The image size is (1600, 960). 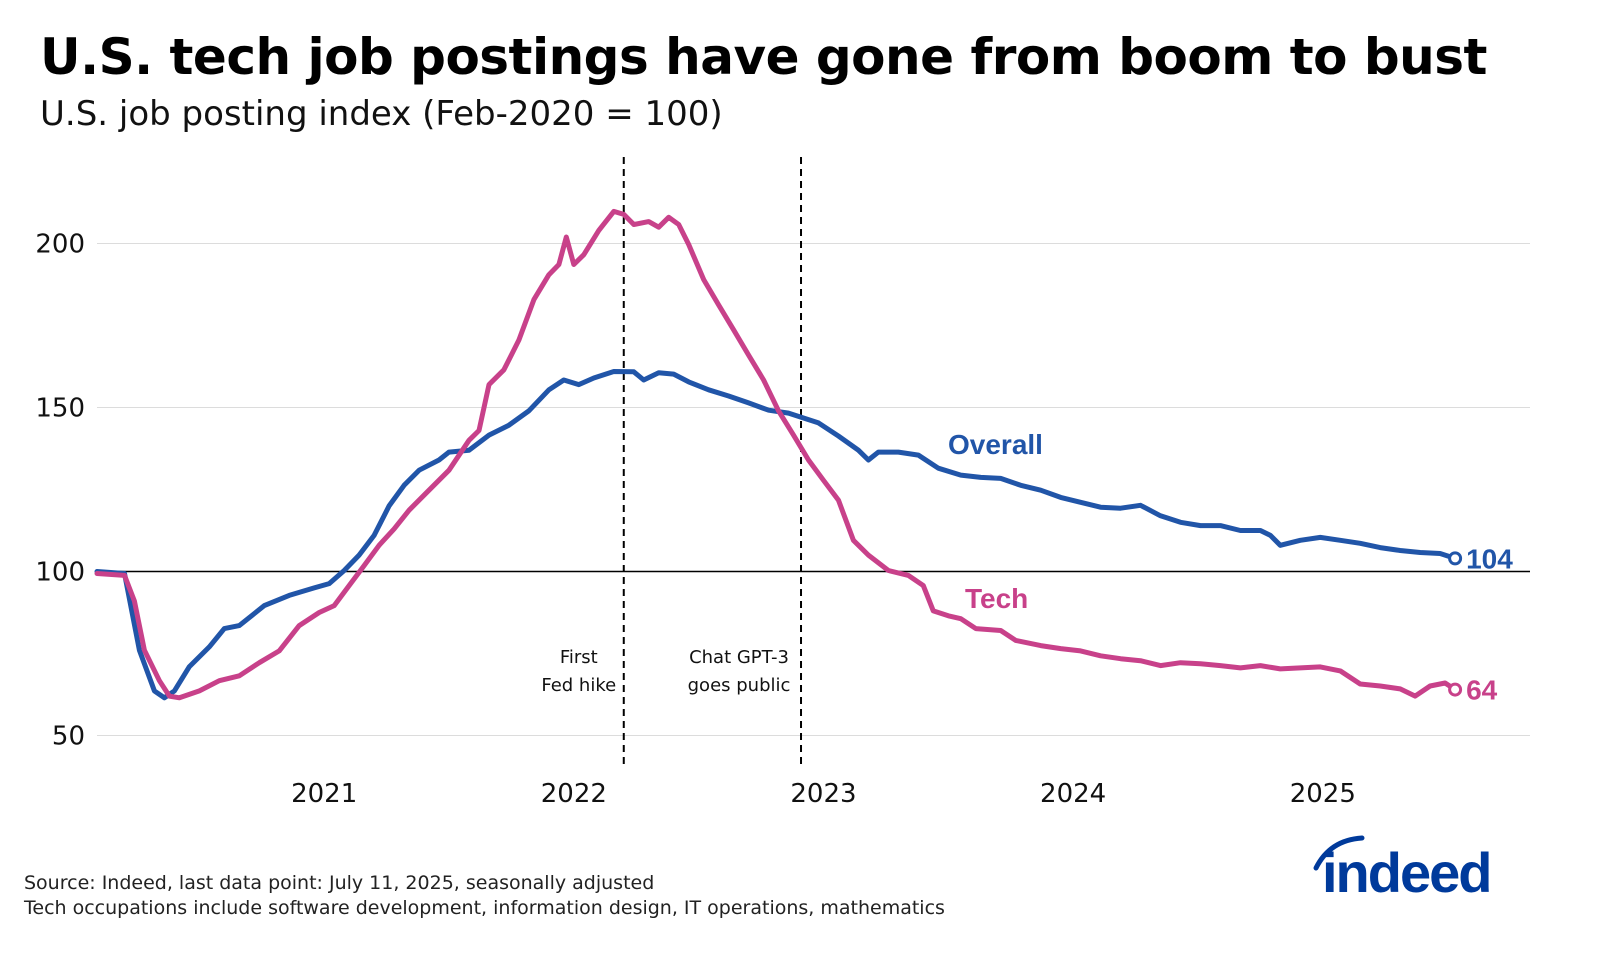 What do you see at coordinates (578, 685) in the screenshot?
I see `event-annotation: Fed hike` at bounding box center [578, 685].